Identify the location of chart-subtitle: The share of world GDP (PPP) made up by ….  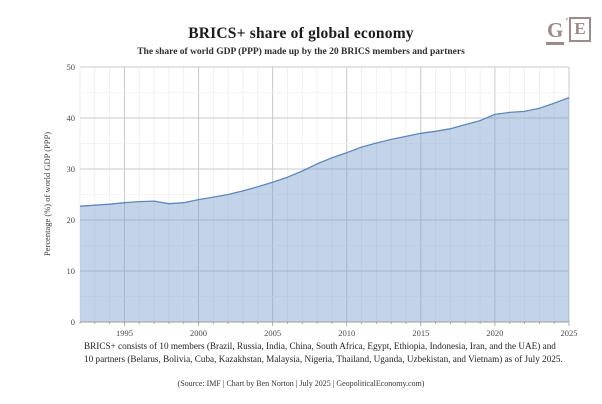
(301, 52).